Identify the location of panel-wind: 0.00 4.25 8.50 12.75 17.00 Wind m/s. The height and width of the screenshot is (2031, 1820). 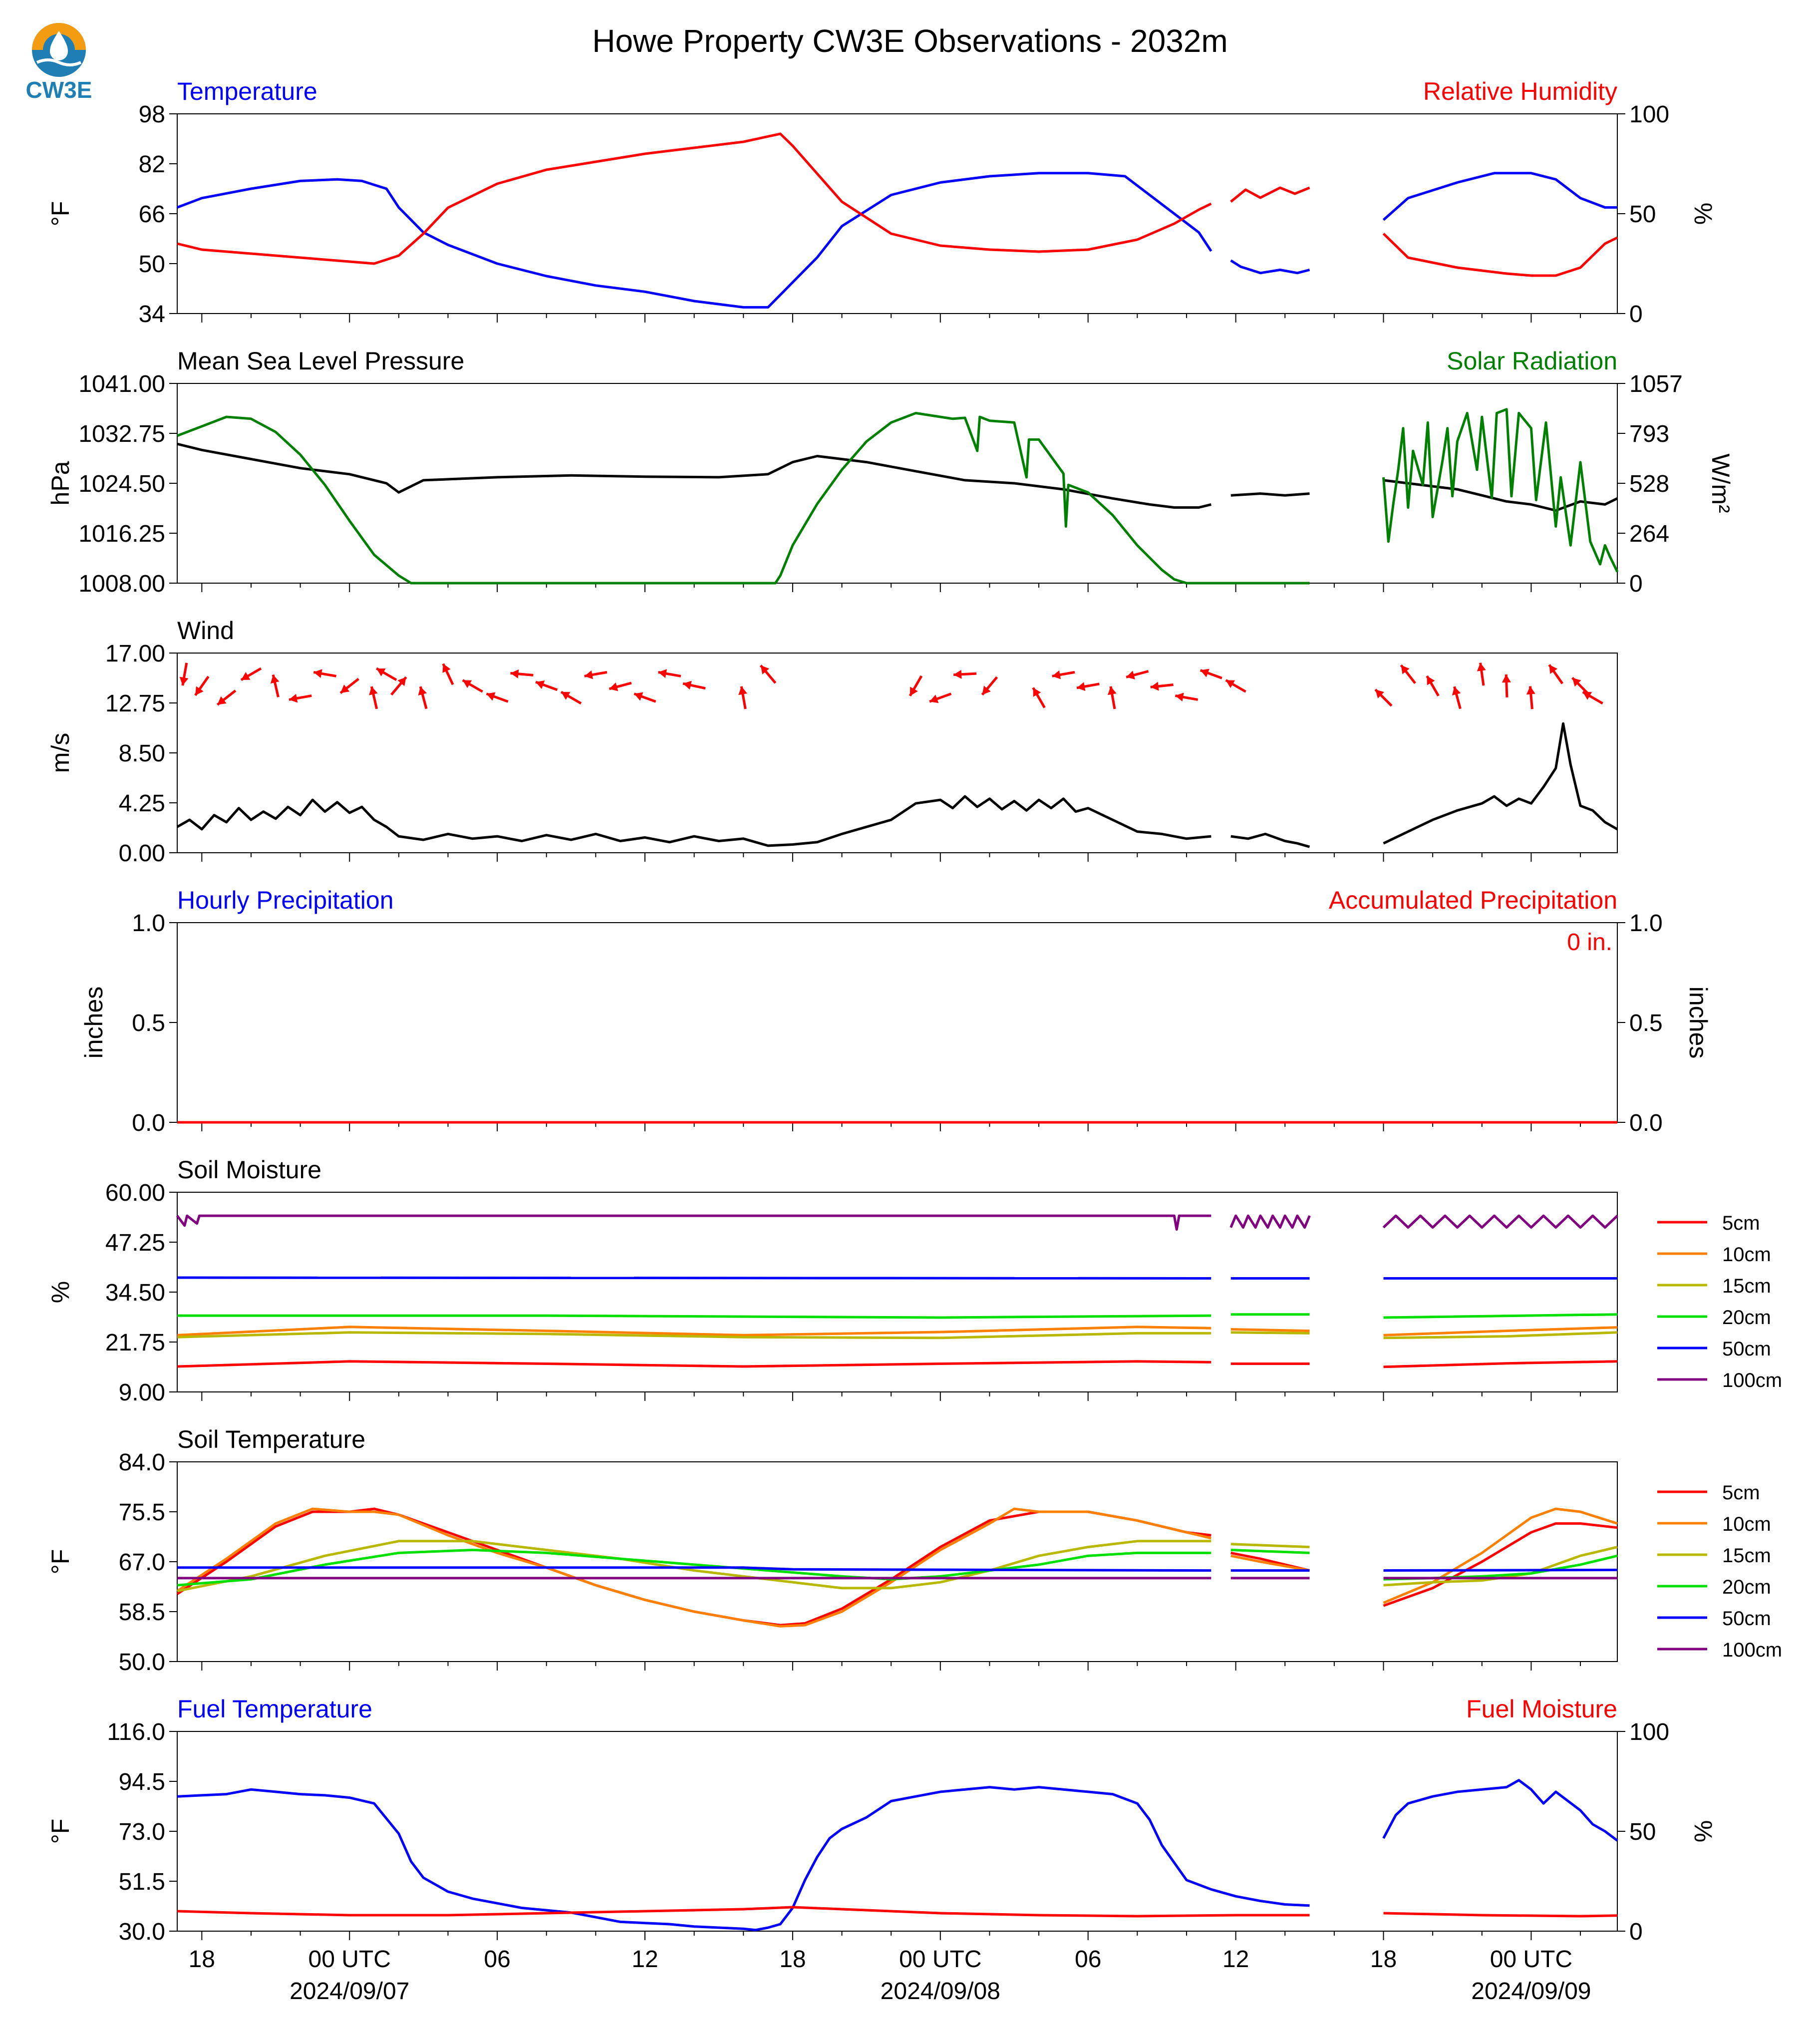
(832, 742).